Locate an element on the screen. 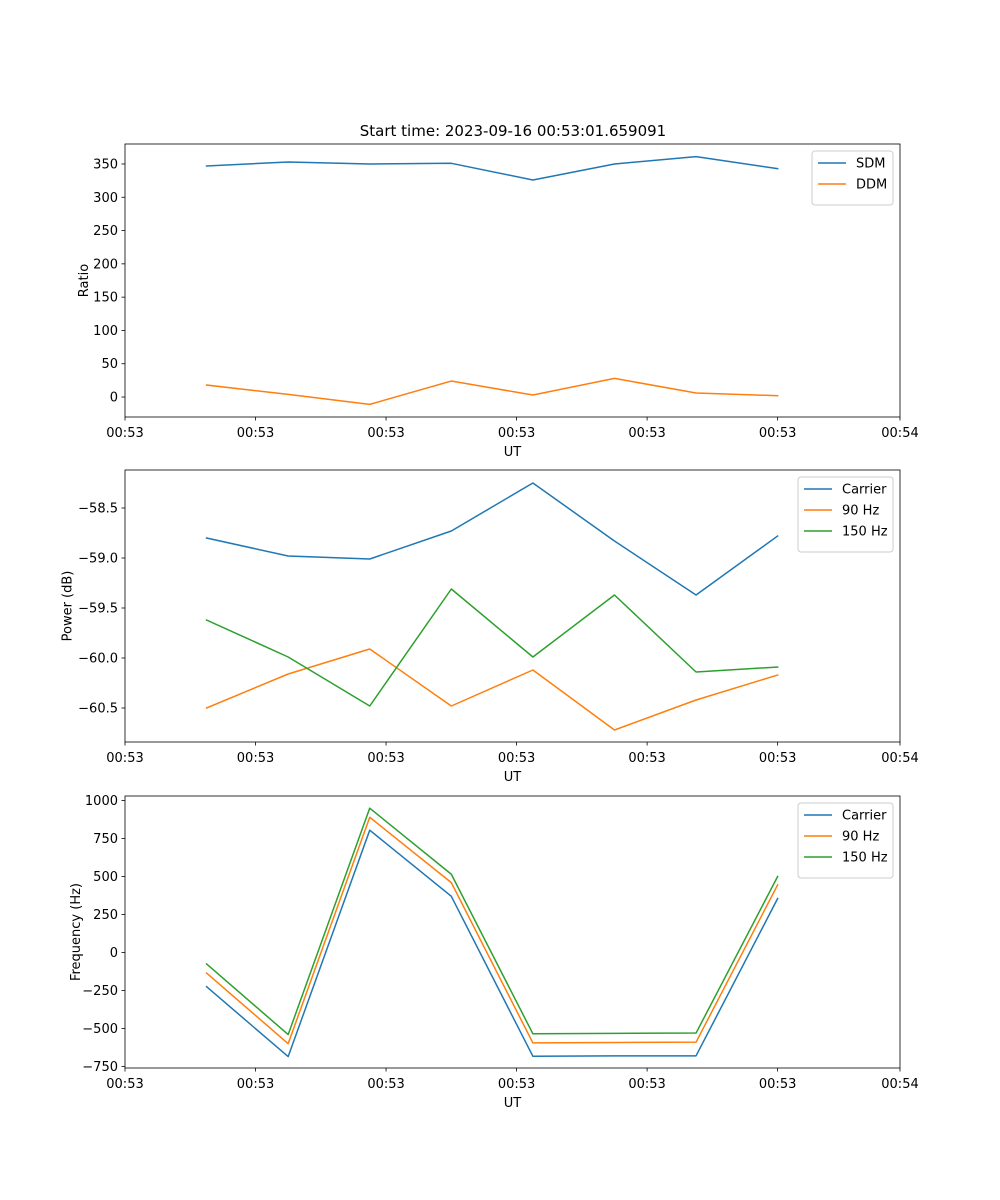 The width and height of the screenshot is (1000, 1200). y-tick-label: 150 is located at coordinates (105, 298).